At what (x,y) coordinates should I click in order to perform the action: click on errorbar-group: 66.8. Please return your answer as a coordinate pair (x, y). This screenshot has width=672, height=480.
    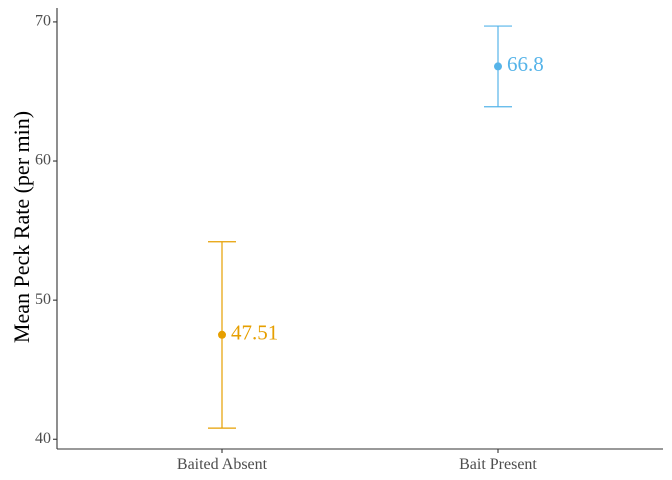
    Looking at the image, I should click on (514, 66).